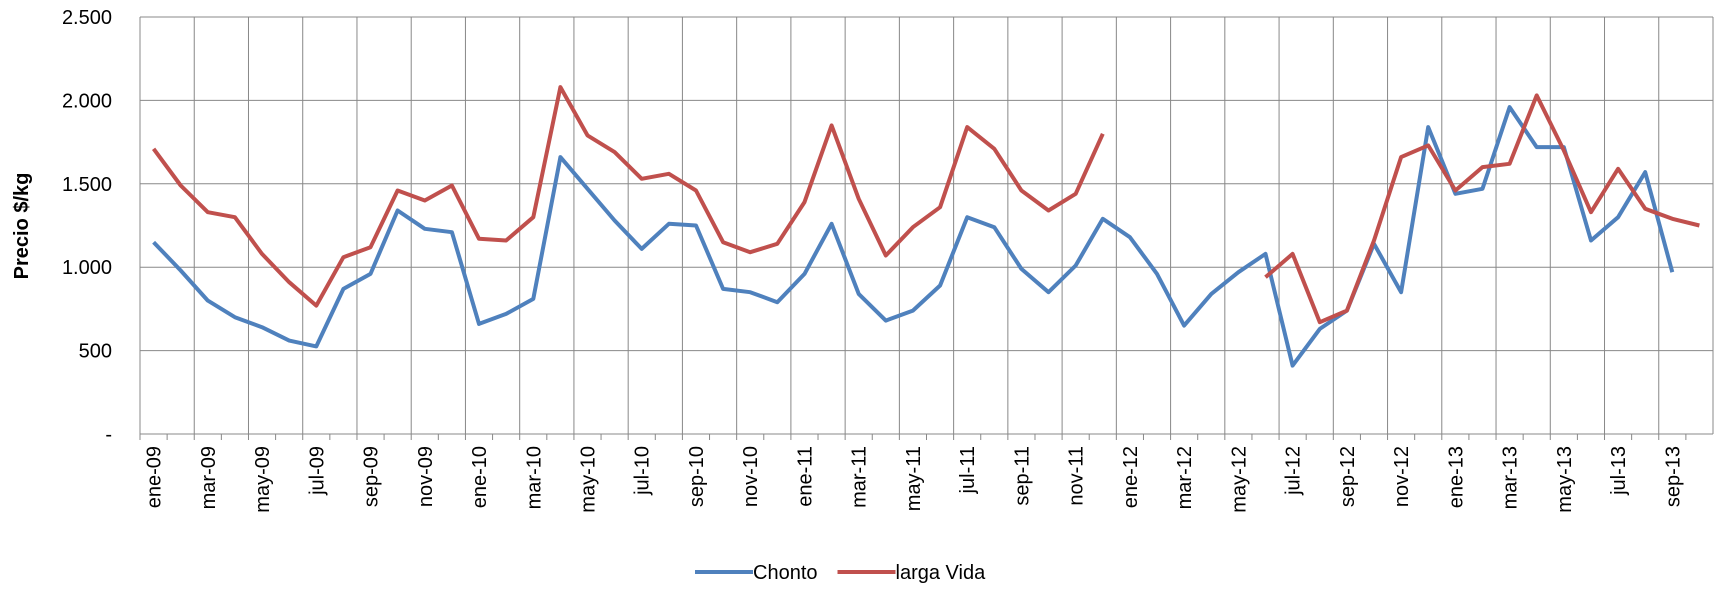 This screenshot has width=1715, height=591. What do you see at coordinates (263, 479) in the screenshot?
I see `x-tick-label: may-09` at bounding box center [263, 479].